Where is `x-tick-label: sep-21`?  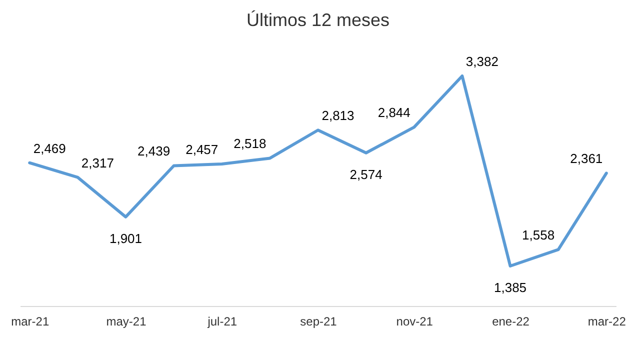
x-tick-label: sep-21 is located at coordinates (319, 321).